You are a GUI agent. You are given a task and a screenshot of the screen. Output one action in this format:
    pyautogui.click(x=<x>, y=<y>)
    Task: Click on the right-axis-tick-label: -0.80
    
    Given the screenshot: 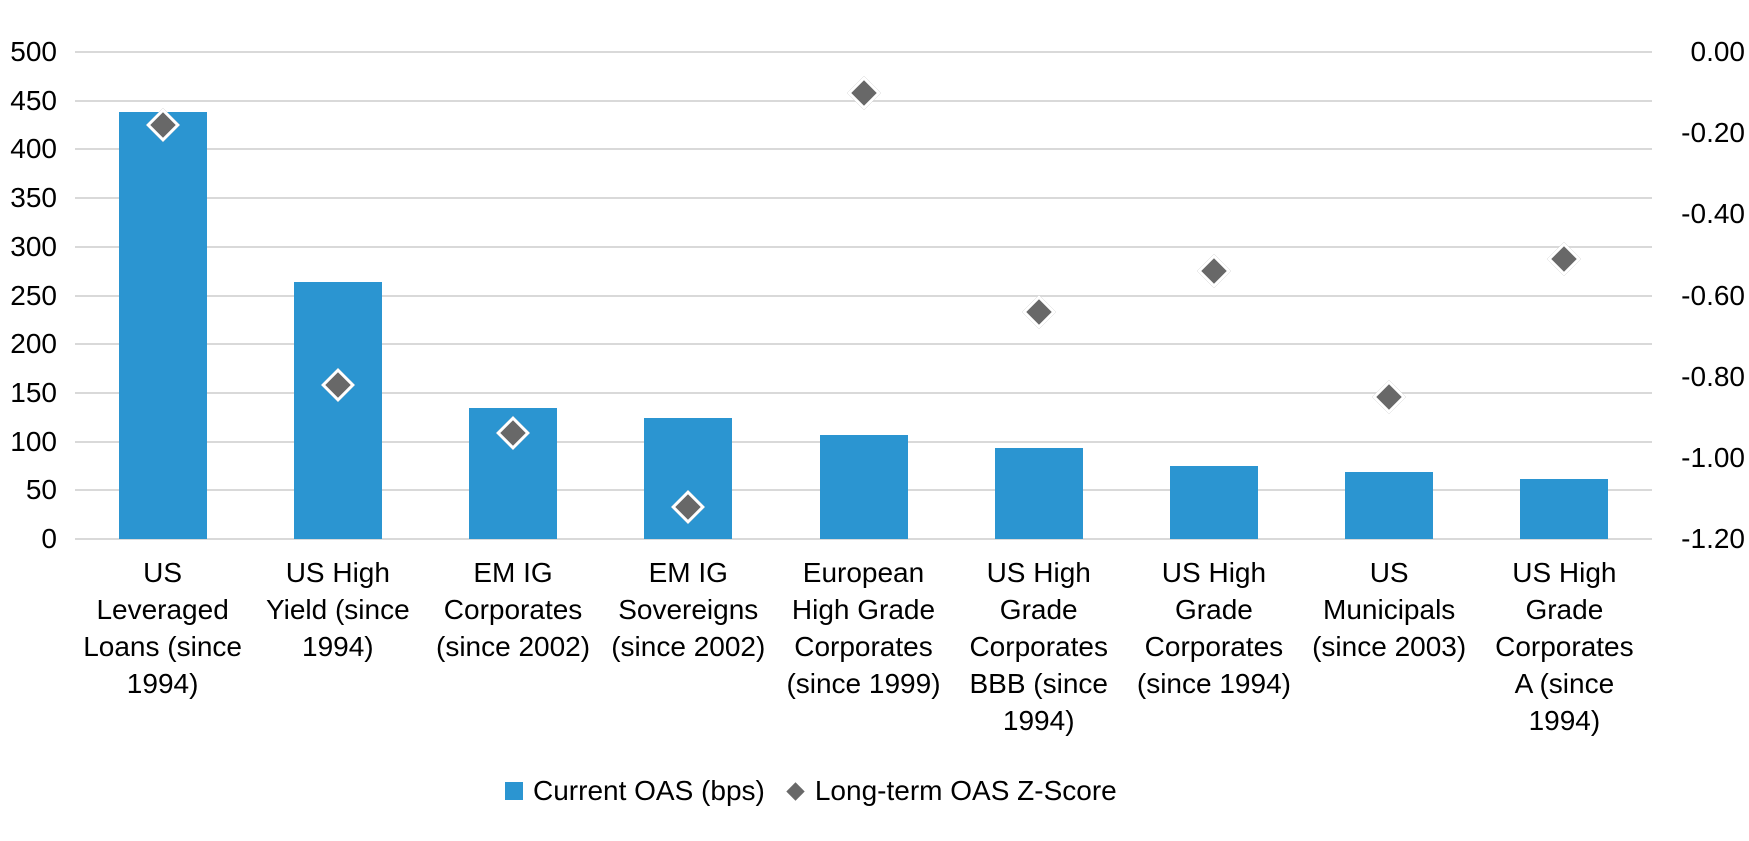 What is the action you would take?
    pyautogui.click(x=1713, y=376)
    